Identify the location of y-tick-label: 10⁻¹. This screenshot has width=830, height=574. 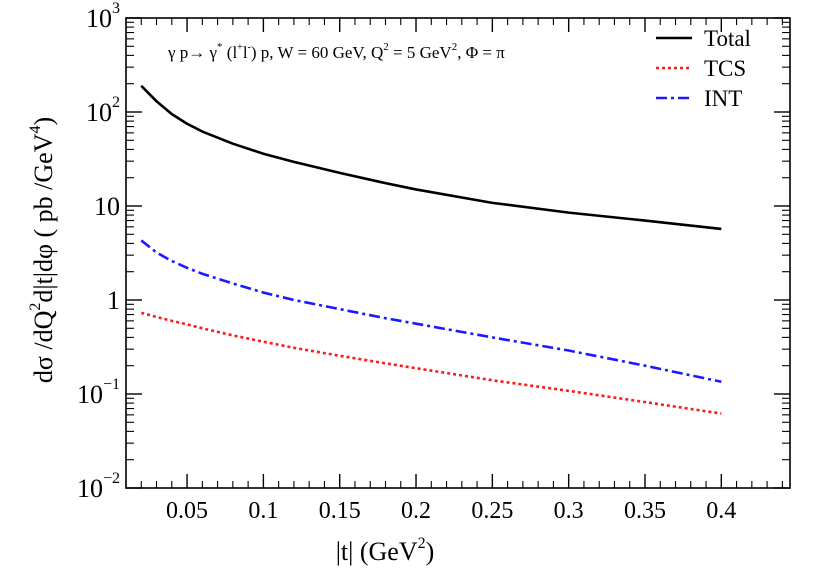
(98, 392).